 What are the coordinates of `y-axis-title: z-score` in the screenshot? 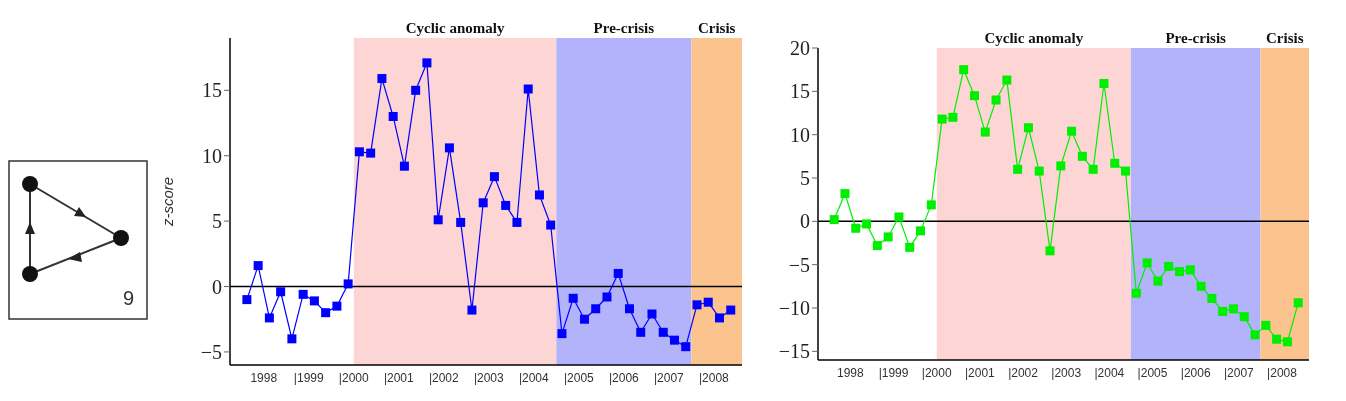 It's located at (168, 202).